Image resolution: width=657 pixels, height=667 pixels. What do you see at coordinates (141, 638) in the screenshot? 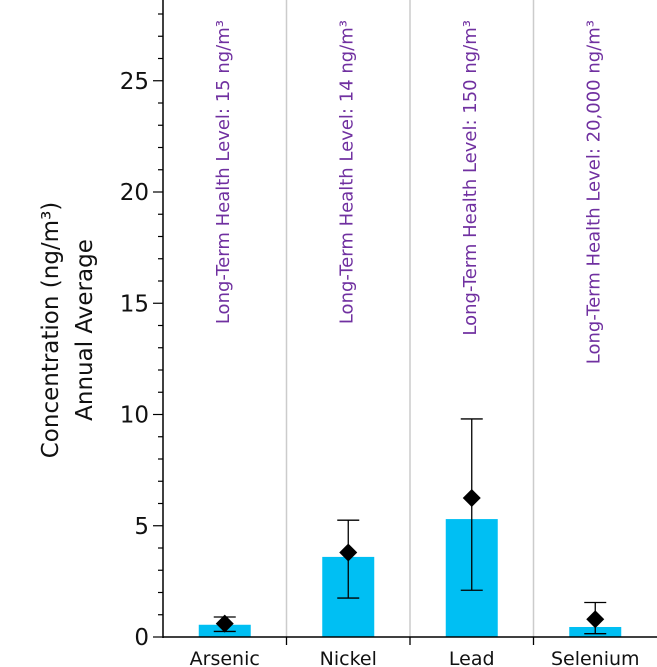
I see `y-tick-label: 0` at bounding box center [141, 638].